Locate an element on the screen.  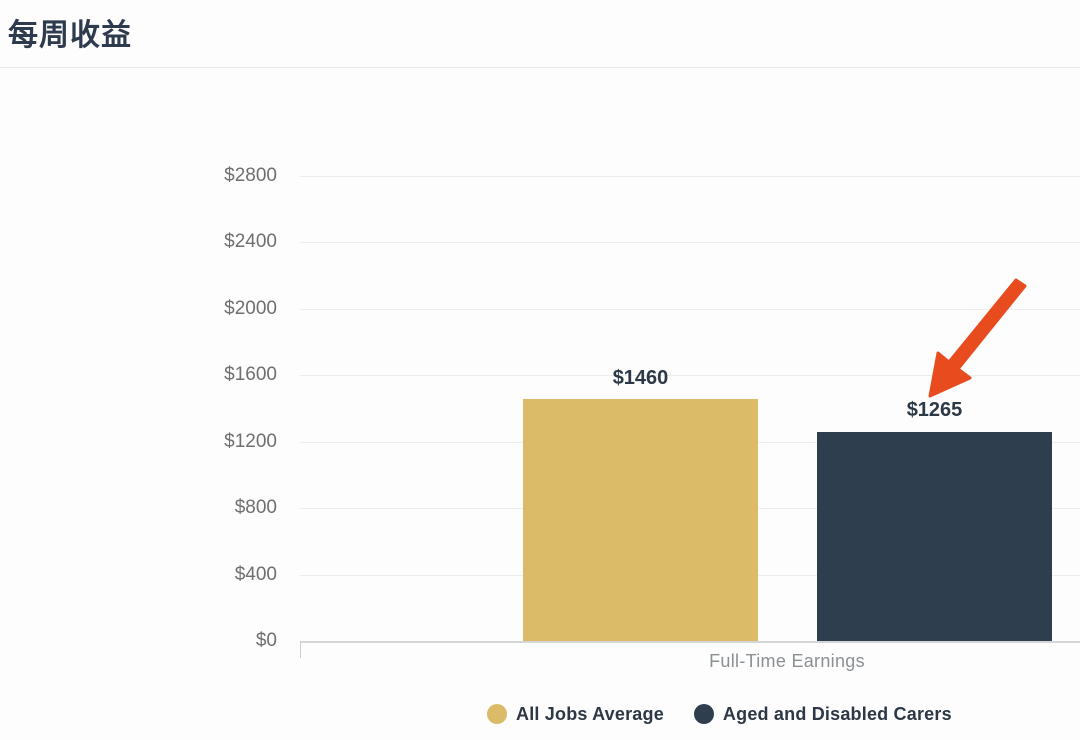
legend-dot-gold-icon is located at coordinates (497, 714).